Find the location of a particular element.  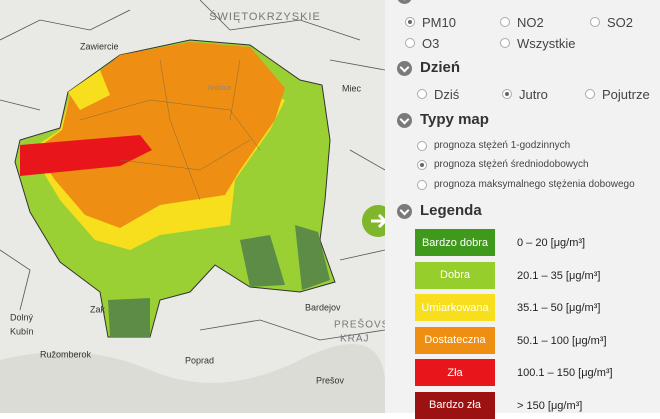

legend-range: 0 – 20 [μg/m³] is located at coordinates (551, 243).